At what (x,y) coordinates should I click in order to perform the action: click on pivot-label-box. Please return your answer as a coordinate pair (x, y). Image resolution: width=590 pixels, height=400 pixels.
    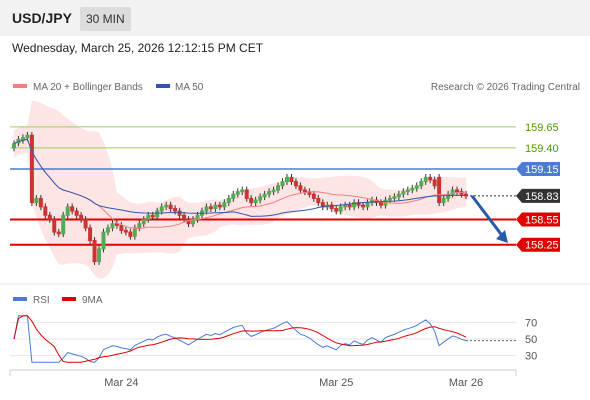
    Looking at the image, I should click on (538, 168).